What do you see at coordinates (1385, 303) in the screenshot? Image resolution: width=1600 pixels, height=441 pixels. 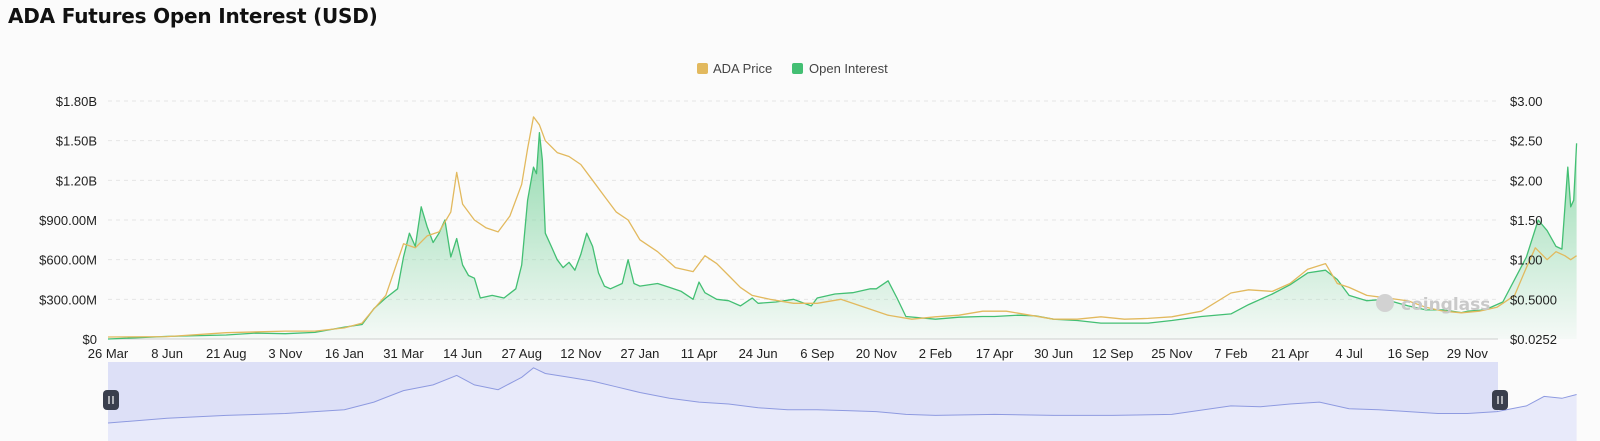 I see `coinglass-logo-icon` at bounding box center [1385, 303].